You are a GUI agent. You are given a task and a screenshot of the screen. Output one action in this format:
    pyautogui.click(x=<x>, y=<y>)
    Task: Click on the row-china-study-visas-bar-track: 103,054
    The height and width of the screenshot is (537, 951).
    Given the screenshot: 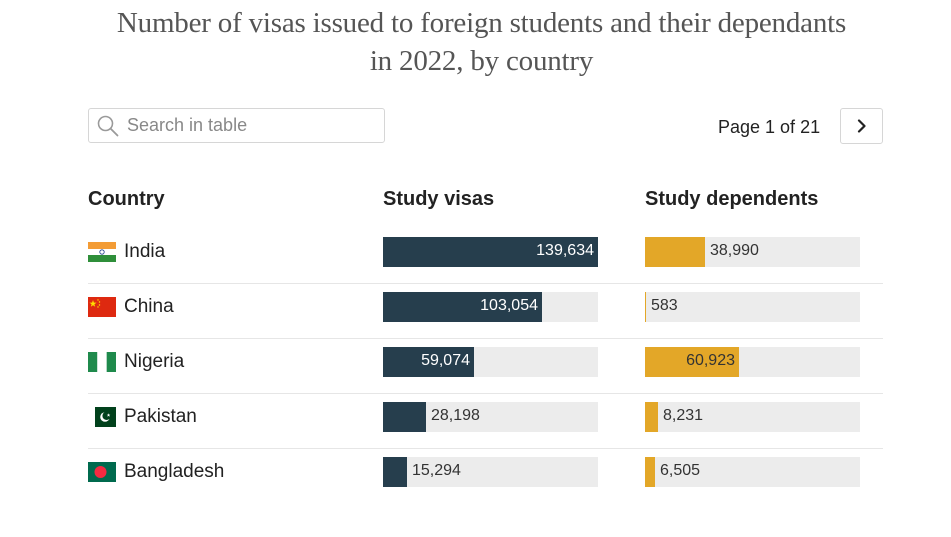 What is the action you would take?
    pyautogui.click(x=490, y=307)
    